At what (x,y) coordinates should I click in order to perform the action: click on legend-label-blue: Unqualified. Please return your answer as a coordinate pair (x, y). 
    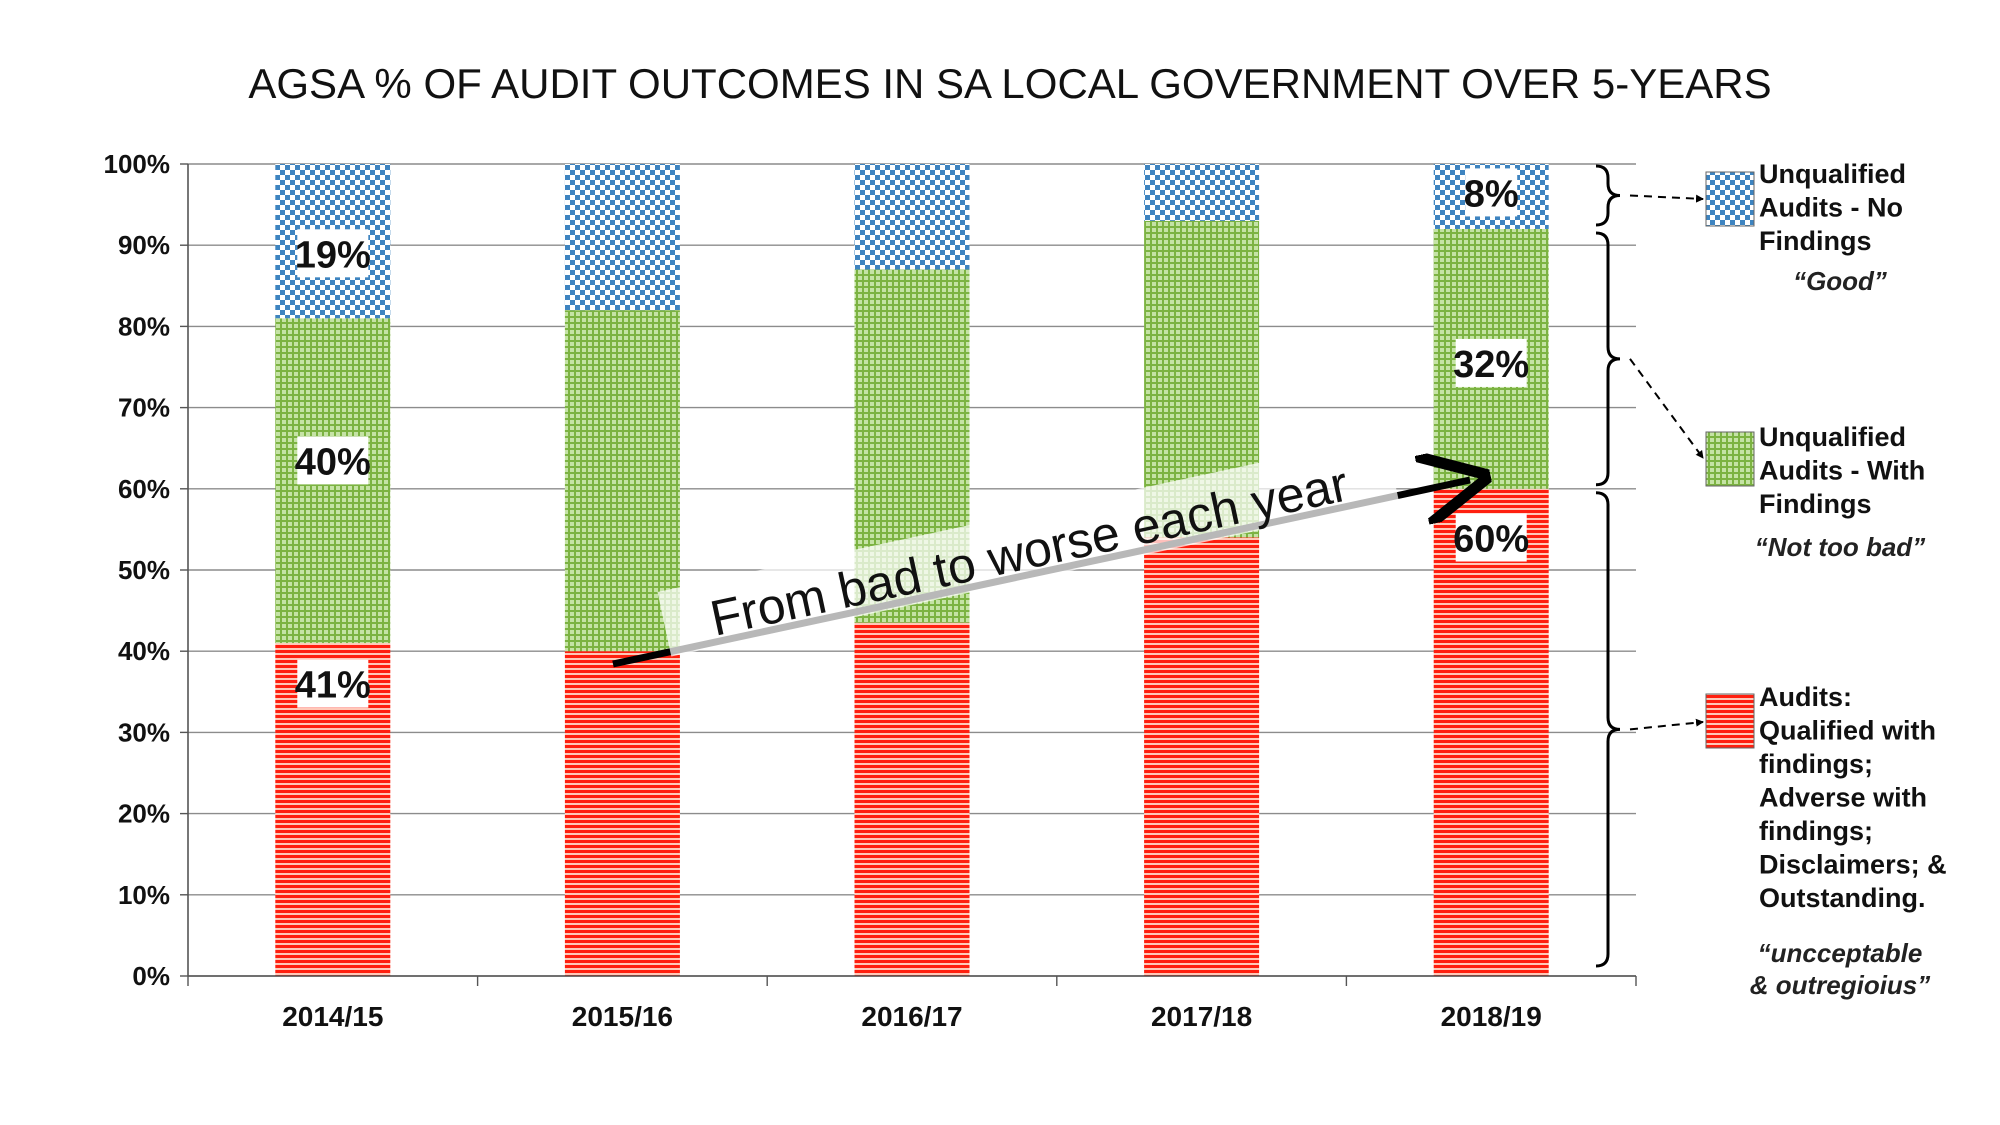
    Looking at the image, I should click on (1832, 174).